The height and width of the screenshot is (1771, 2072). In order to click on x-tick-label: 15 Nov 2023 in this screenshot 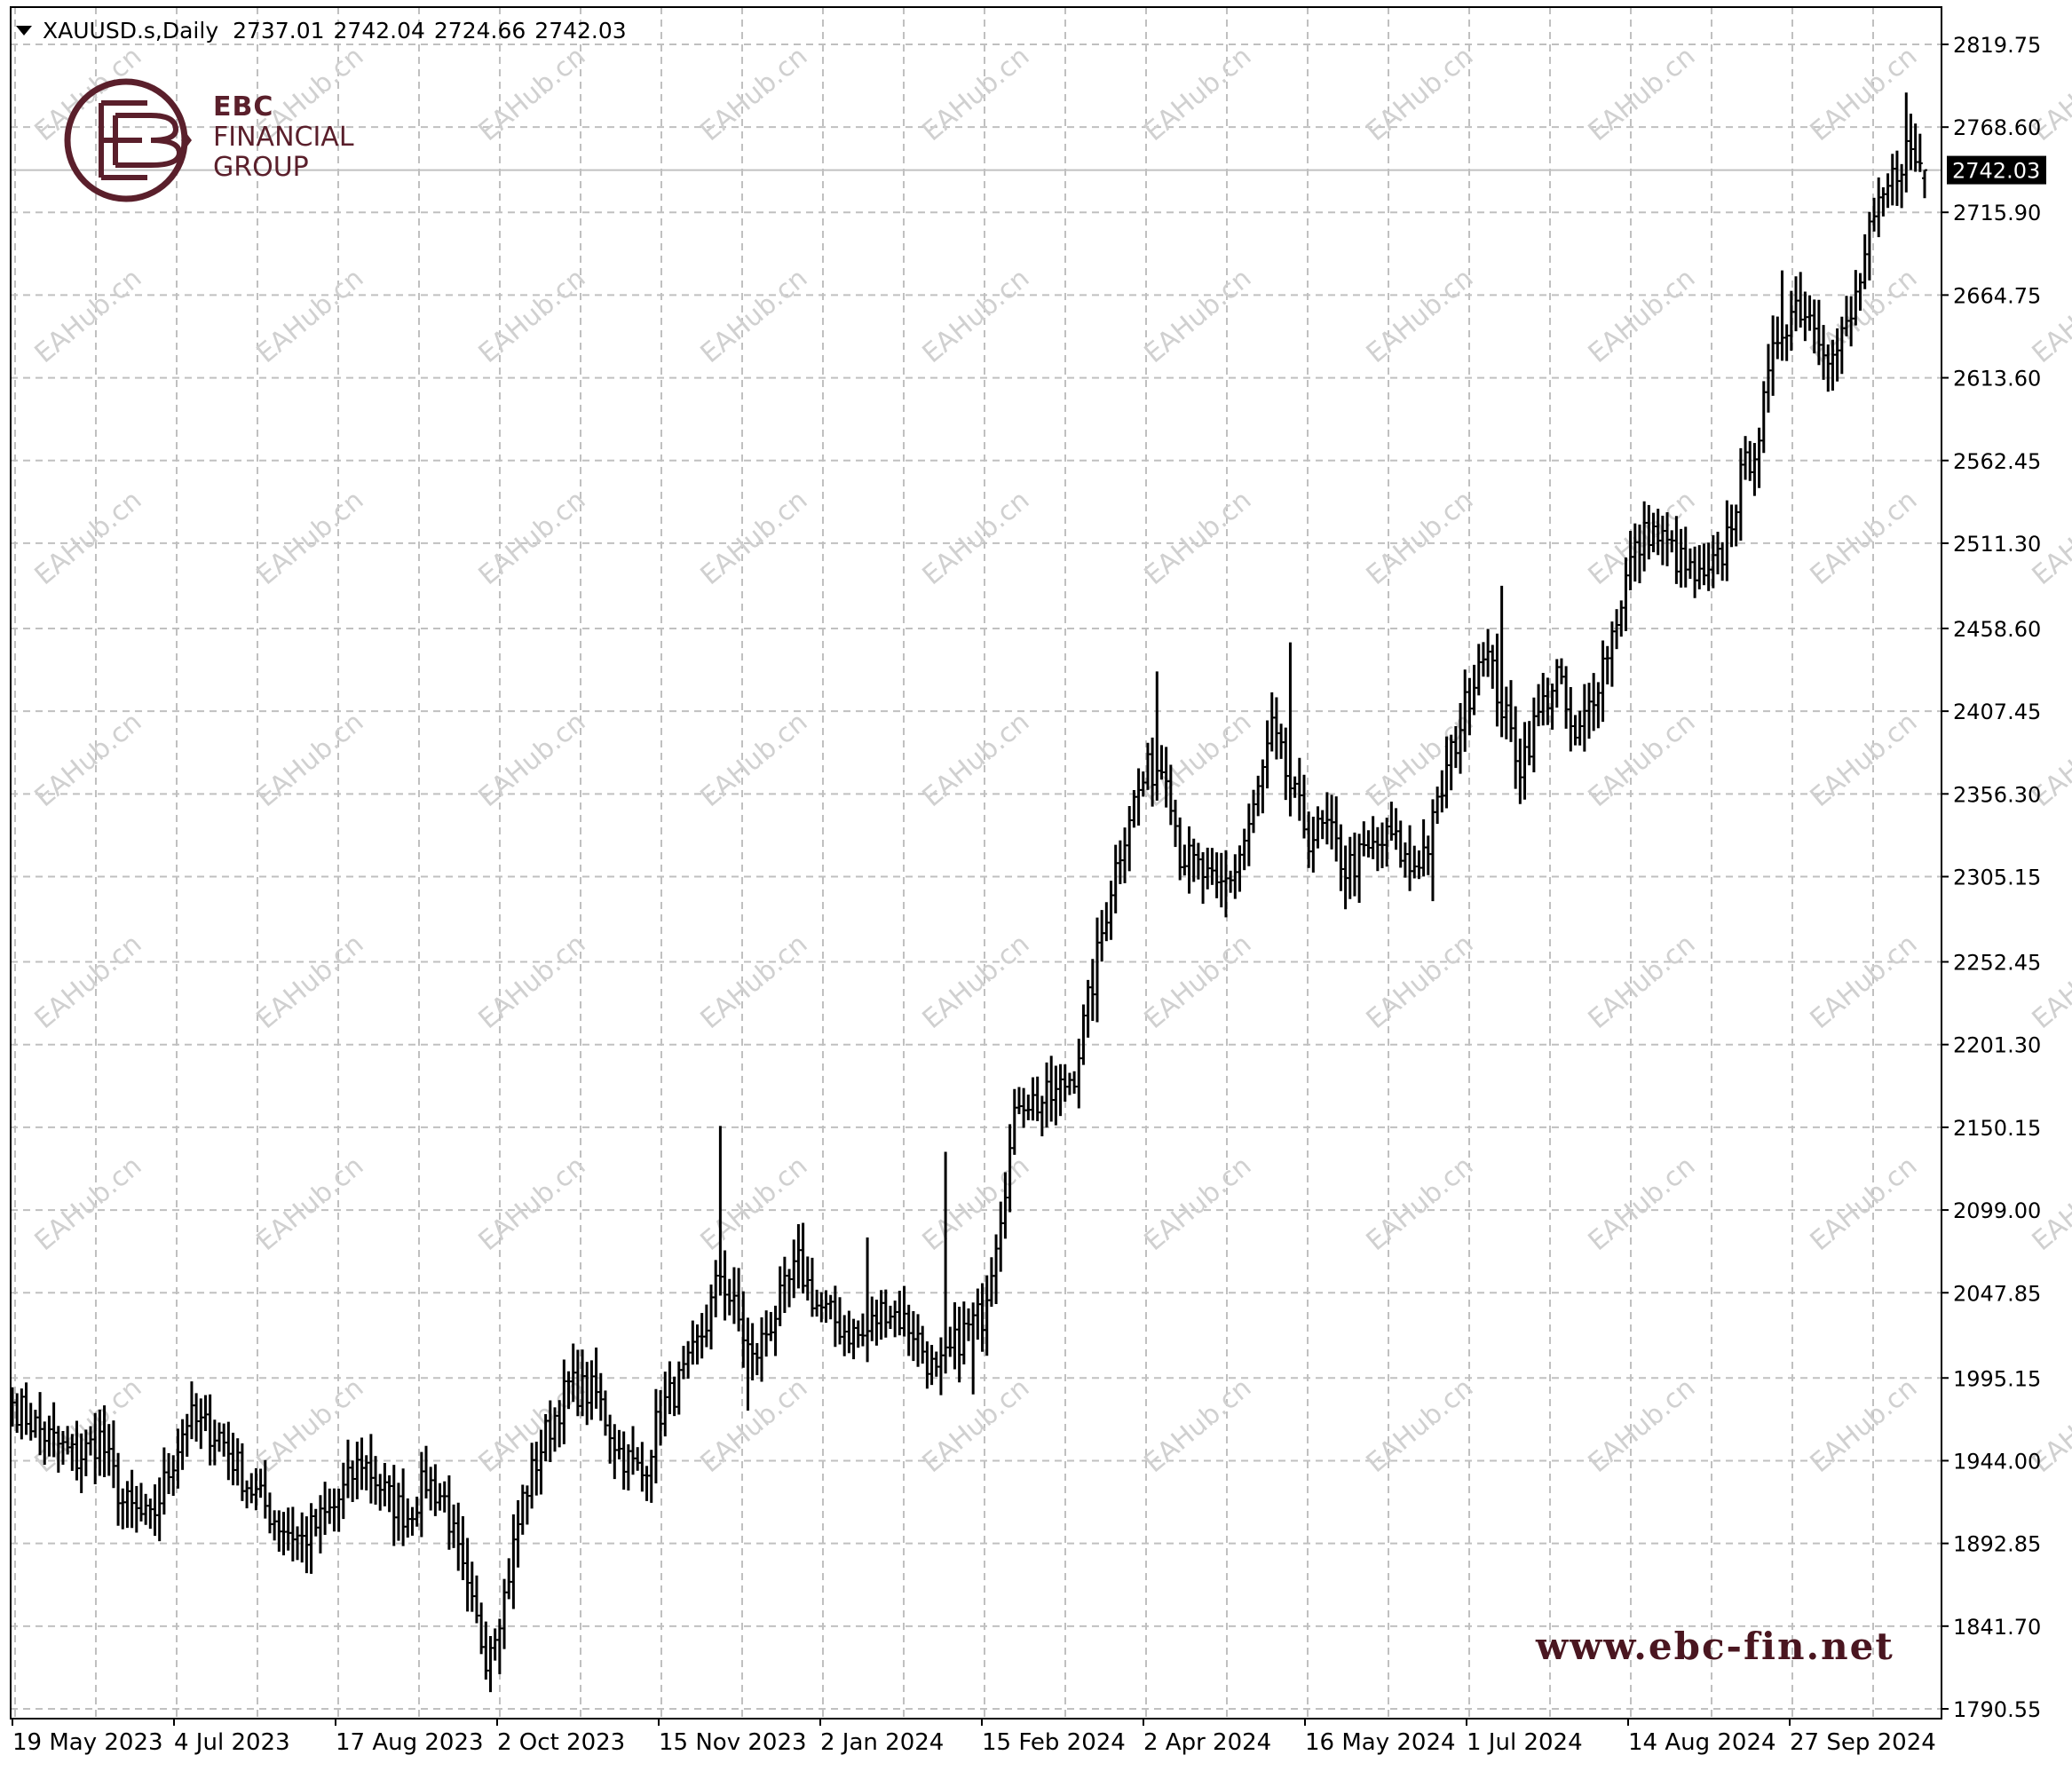, I will do `click(733, 1742)`.